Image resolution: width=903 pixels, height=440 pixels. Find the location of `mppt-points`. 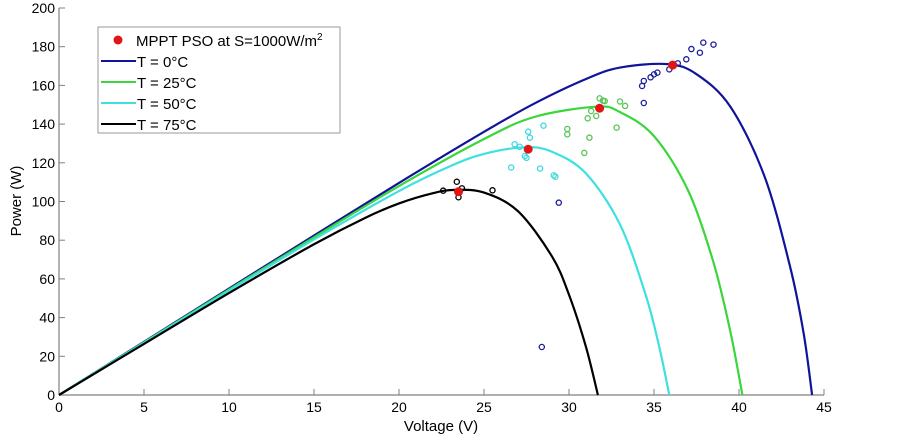

mppt-points is located at coordinates (566, 128).